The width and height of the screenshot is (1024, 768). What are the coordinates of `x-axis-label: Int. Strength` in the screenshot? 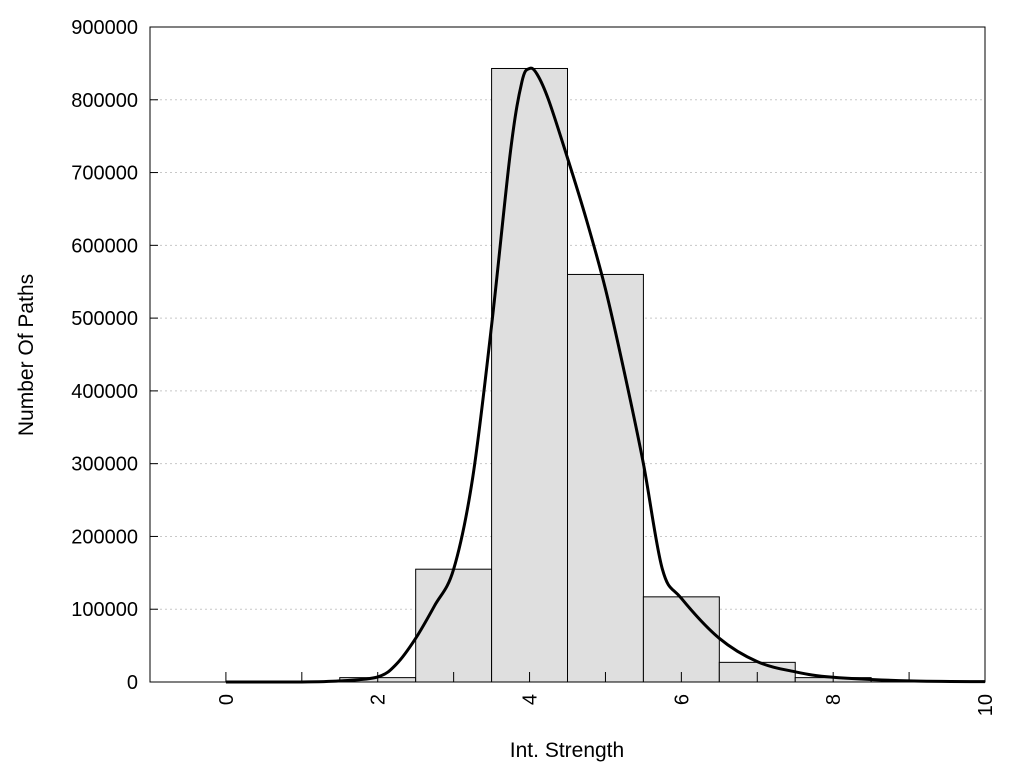 It's located at (567, 750).